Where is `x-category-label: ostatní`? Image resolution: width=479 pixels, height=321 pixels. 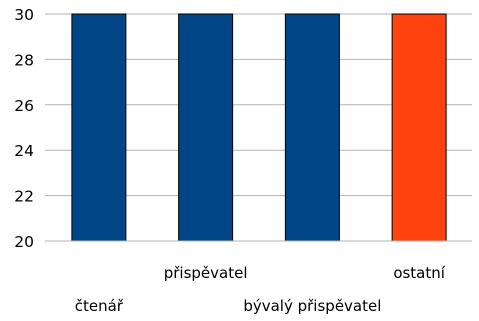
x-category-label: ostatní is located at coordinates (419, 273).